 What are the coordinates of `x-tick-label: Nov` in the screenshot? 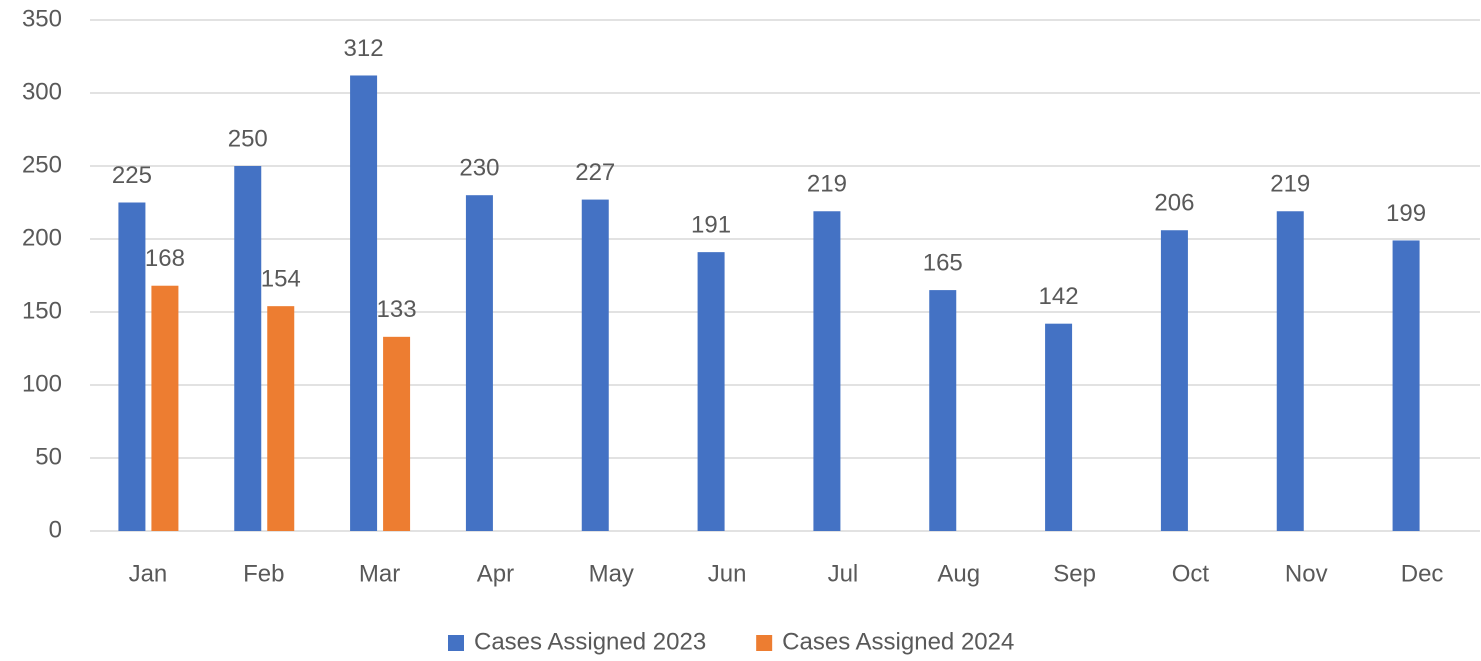 It's located at (1306, 573).